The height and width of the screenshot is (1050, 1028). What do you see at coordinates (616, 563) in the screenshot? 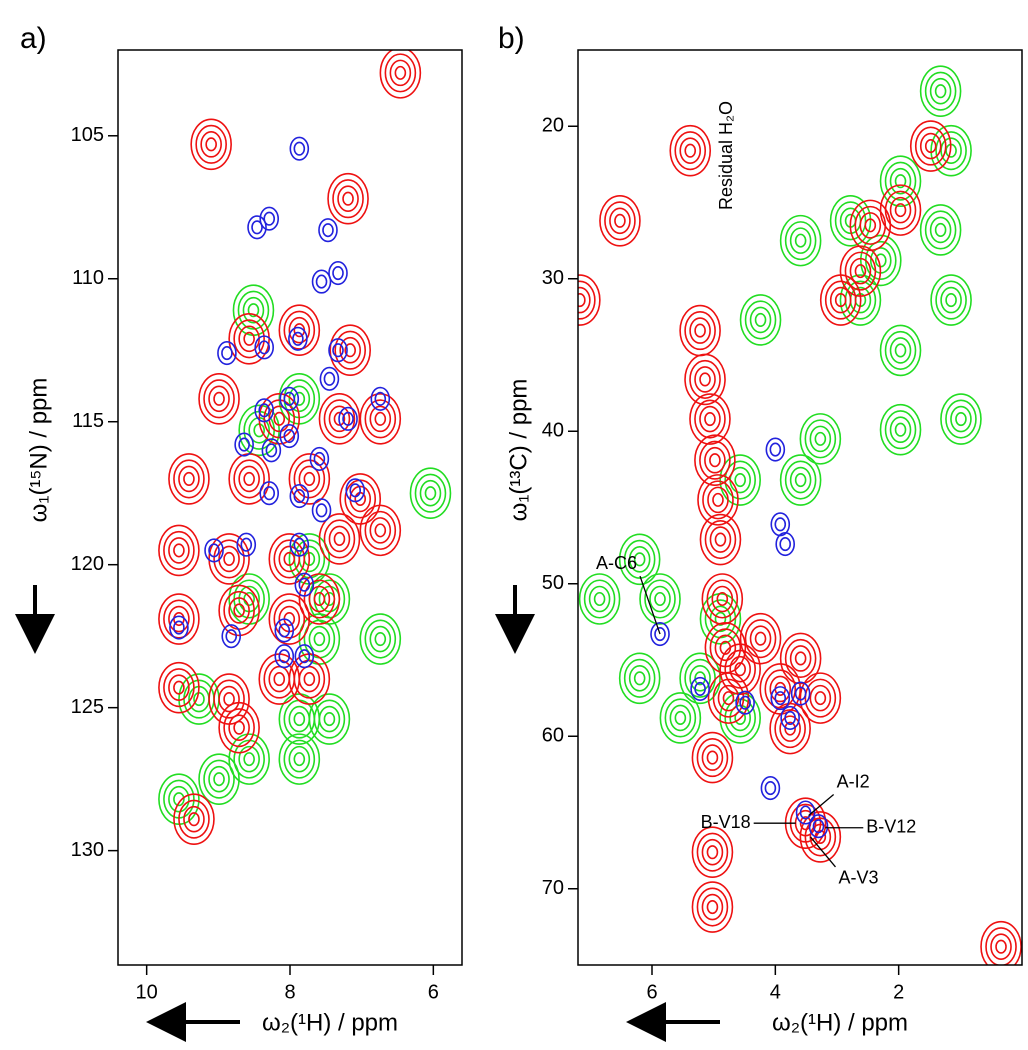
I see `annotation-label: A-C6` at bounding box center [616, 563].